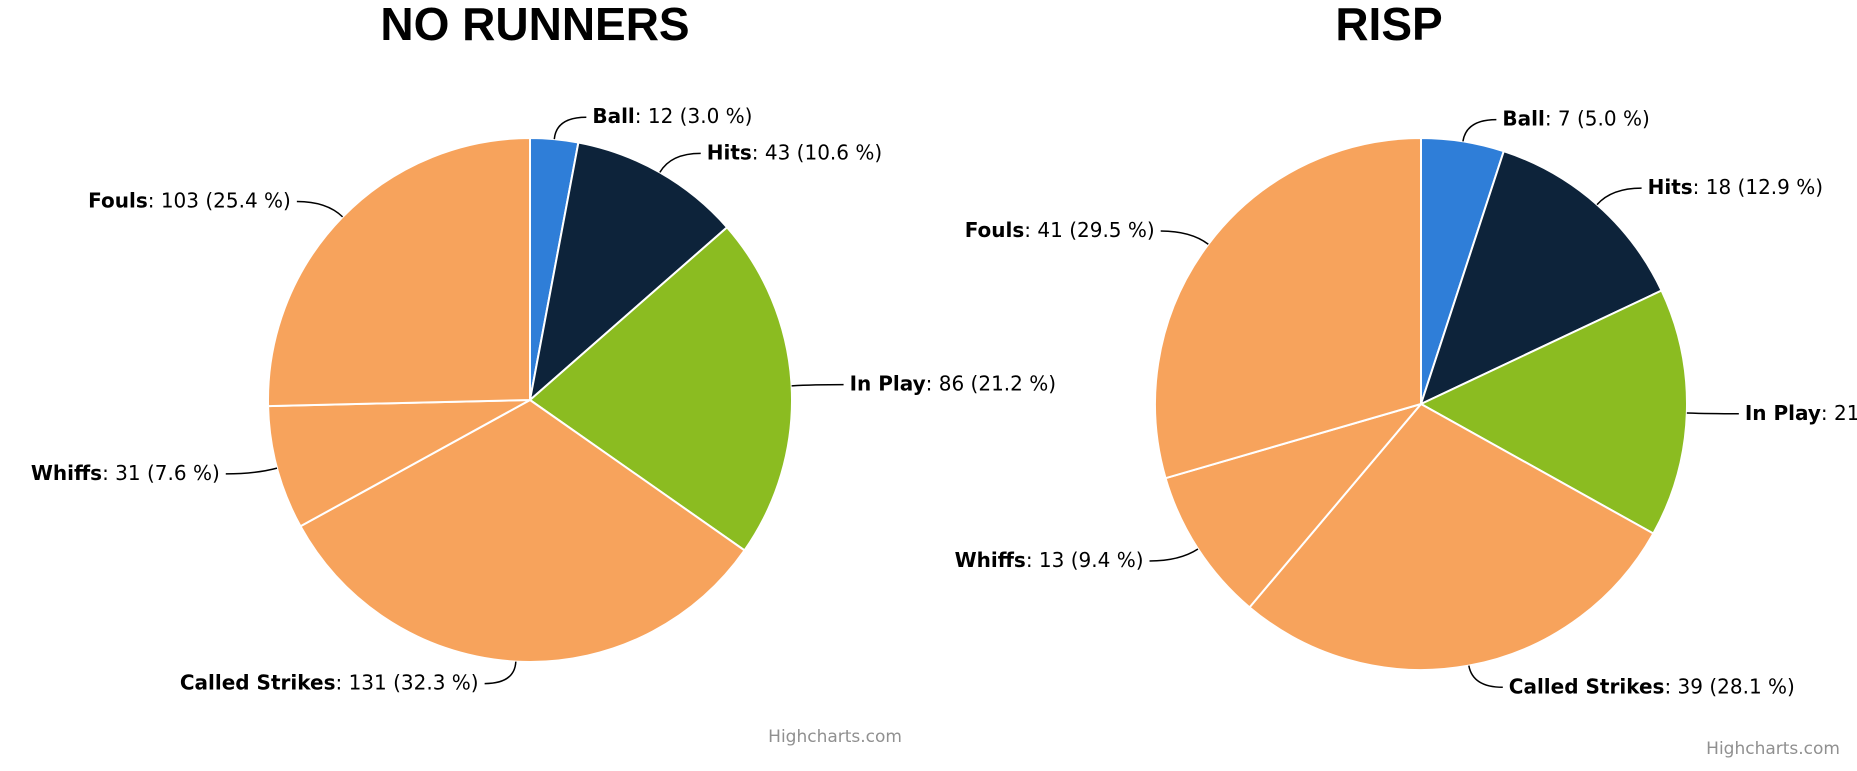 The image size is (1857, 771). What do you see at coordinates (1758, 187) in the screenshot?
I see `label-value: : 18 (12.9 %)` at bounding box center [1758, 187].